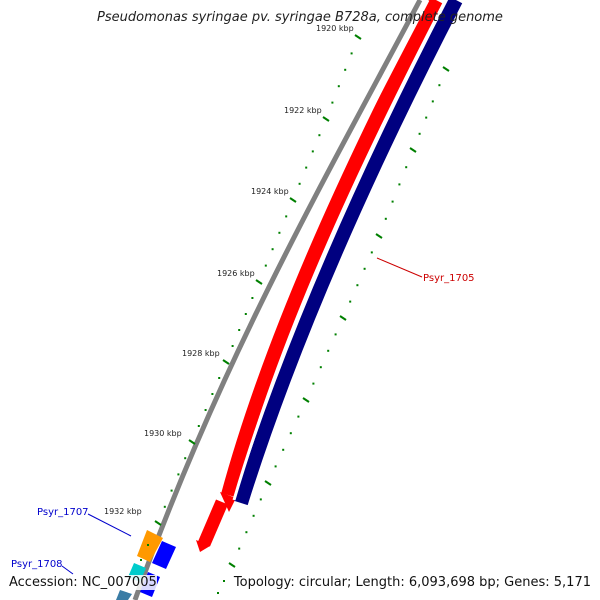 The height and width of the screenshot is (600, 600). What do you see at coordinates (63, 512) in the screenshot?
I see `gene-label-psyr-1707: Psyr_1707` at bounding box center [63, 512].